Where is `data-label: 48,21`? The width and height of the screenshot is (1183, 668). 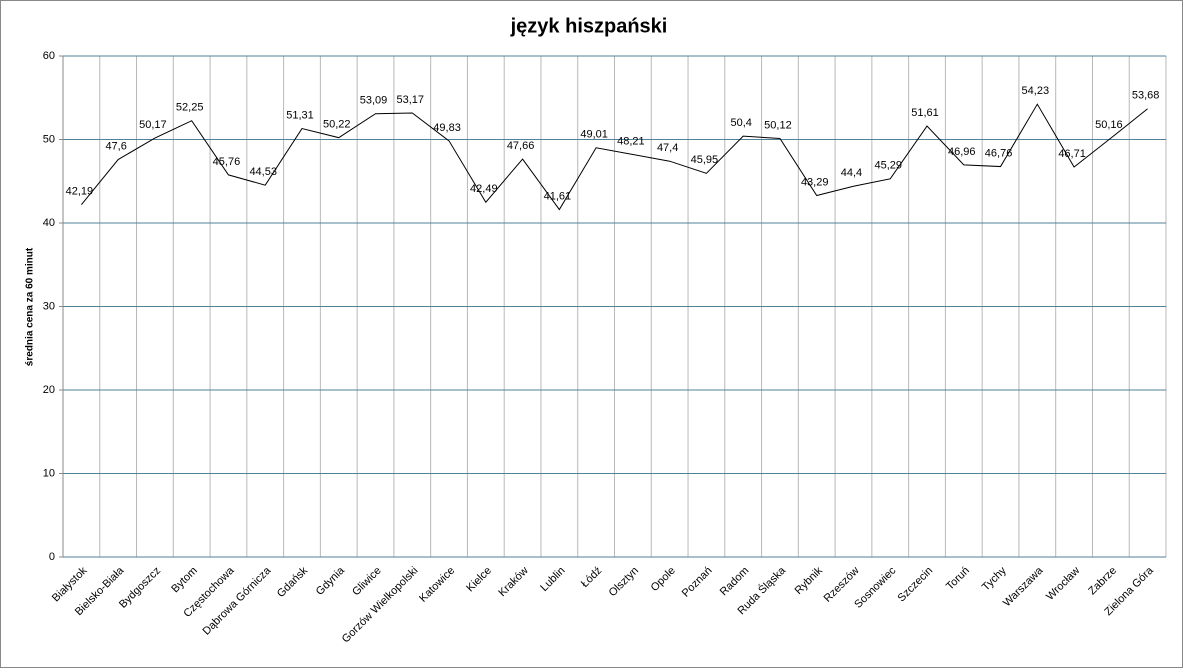 data-label: 48,21 is located at coordinates (631, 141).